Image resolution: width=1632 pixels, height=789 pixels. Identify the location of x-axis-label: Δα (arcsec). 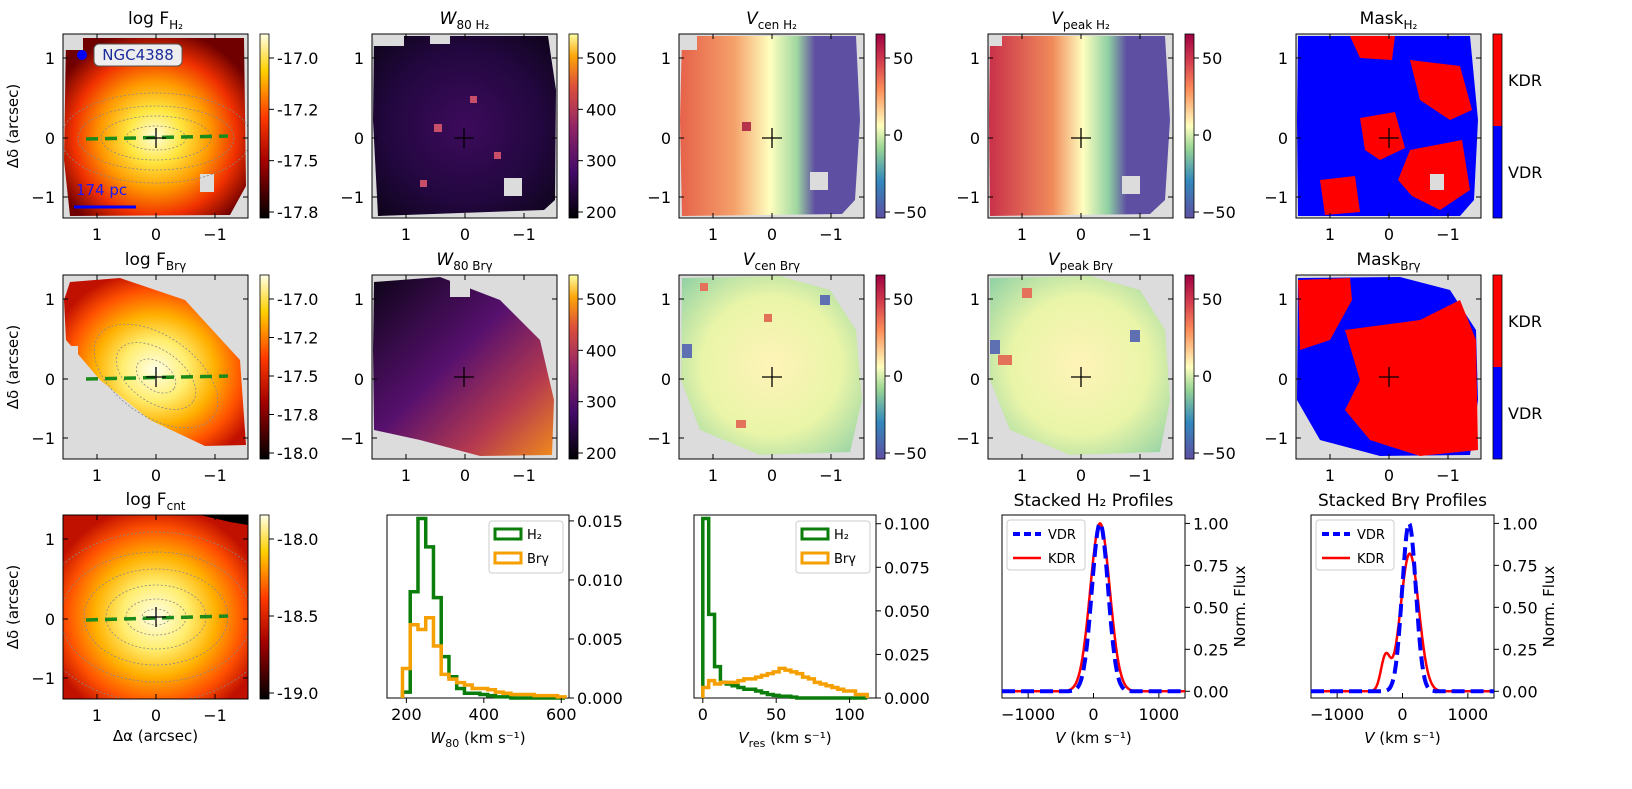
(155, 736).